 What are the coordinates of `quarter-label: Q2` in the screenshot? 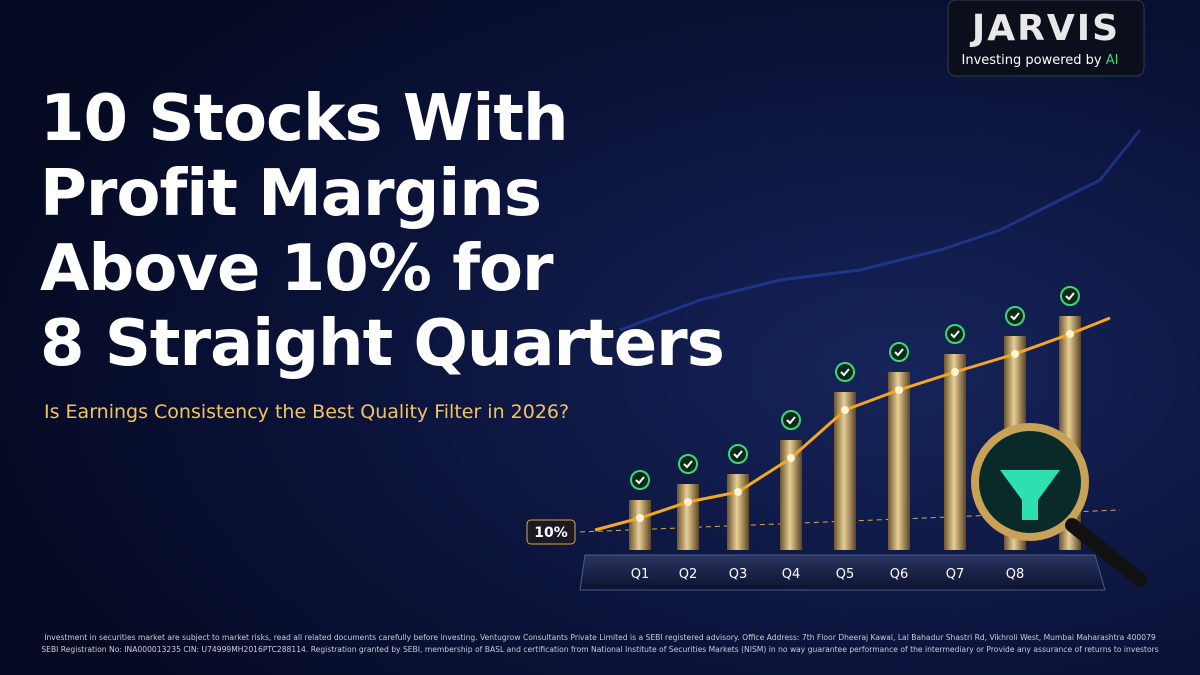 It's located at (688, 574).